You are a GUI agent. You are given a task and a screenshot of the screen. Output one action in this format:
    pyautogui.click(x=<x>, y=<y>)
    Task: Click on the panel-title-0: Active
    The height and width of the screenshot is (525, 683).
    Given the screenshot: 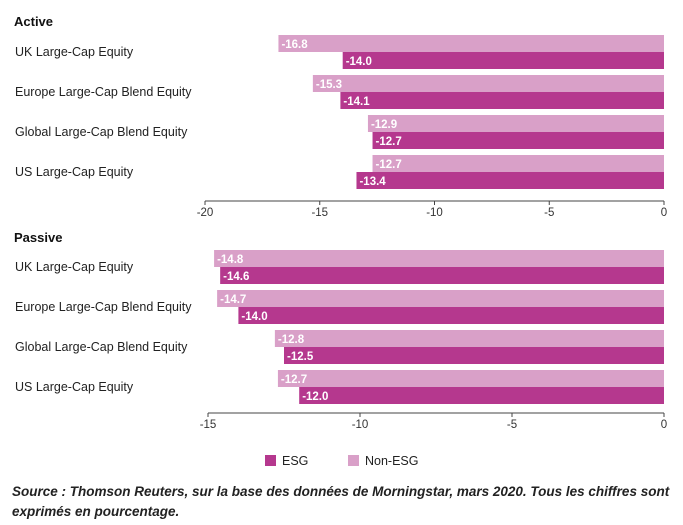 What is the action you would take?
    pyautogui.click(x=33, y=21)
    